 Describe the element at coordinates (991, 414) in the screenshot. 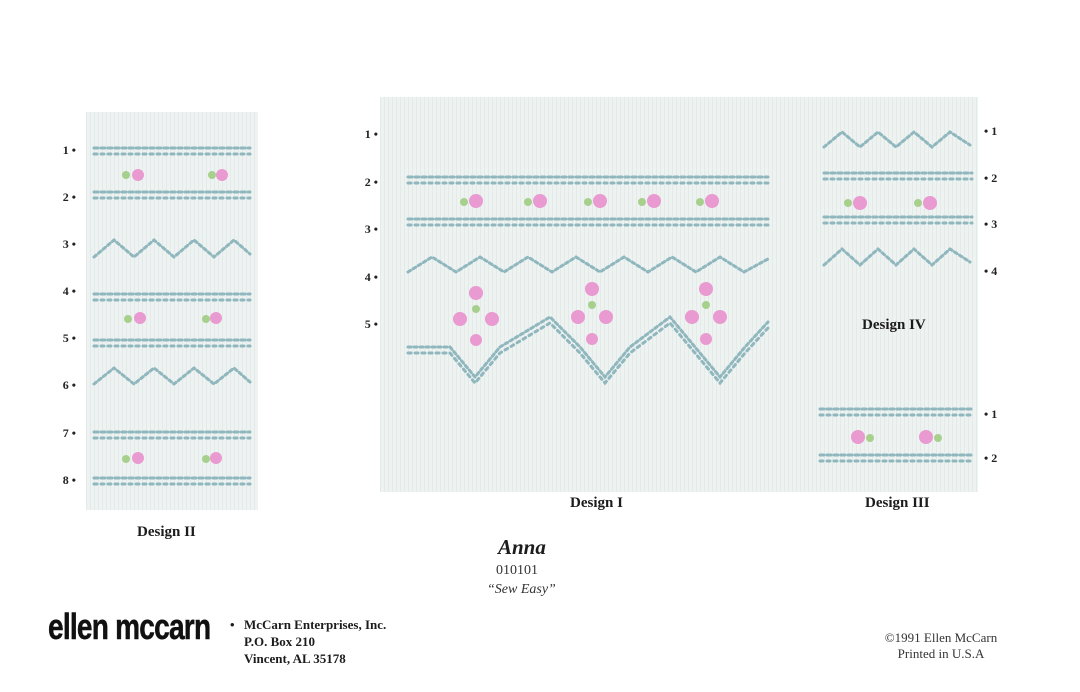

I see `design-iii-row-1: • 1` at that location.